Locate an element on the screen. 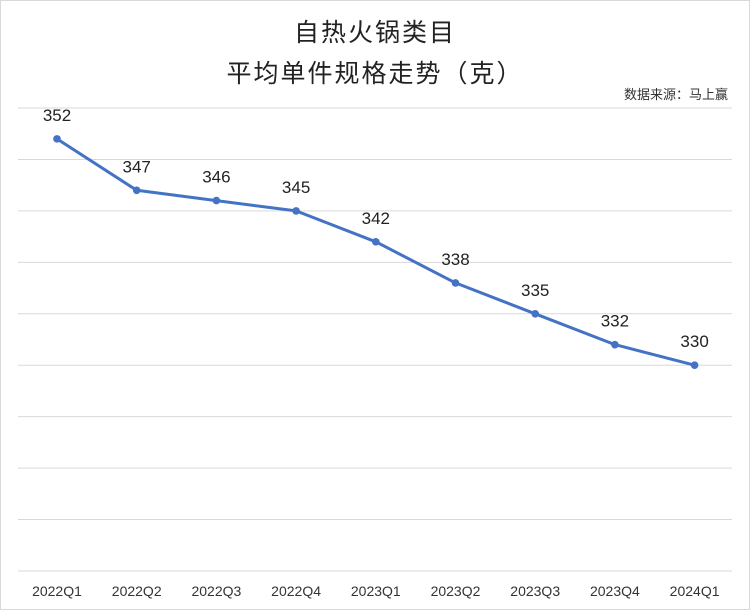 This screenshot has width=750, height=610. data-label: 338 is located at coordinates (455, 259).